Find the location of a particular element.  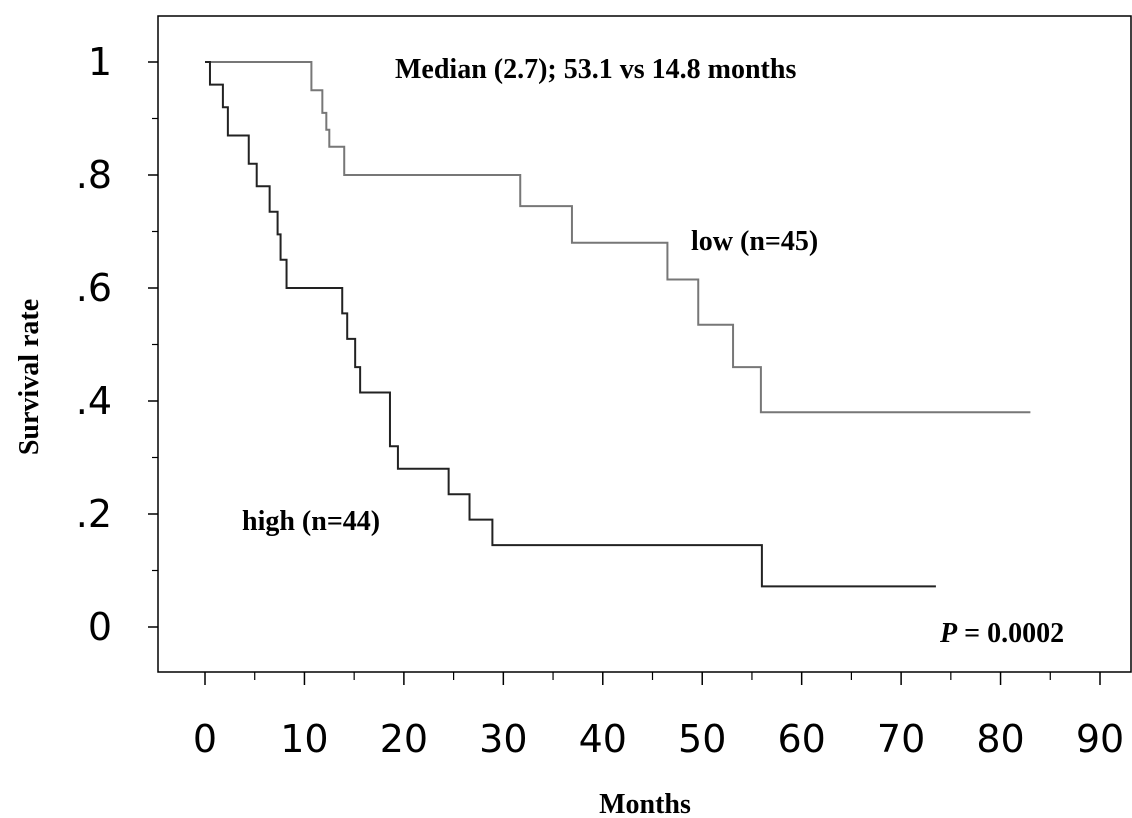

low-series-label: low (n=45) is located at coordinates (754, 241).